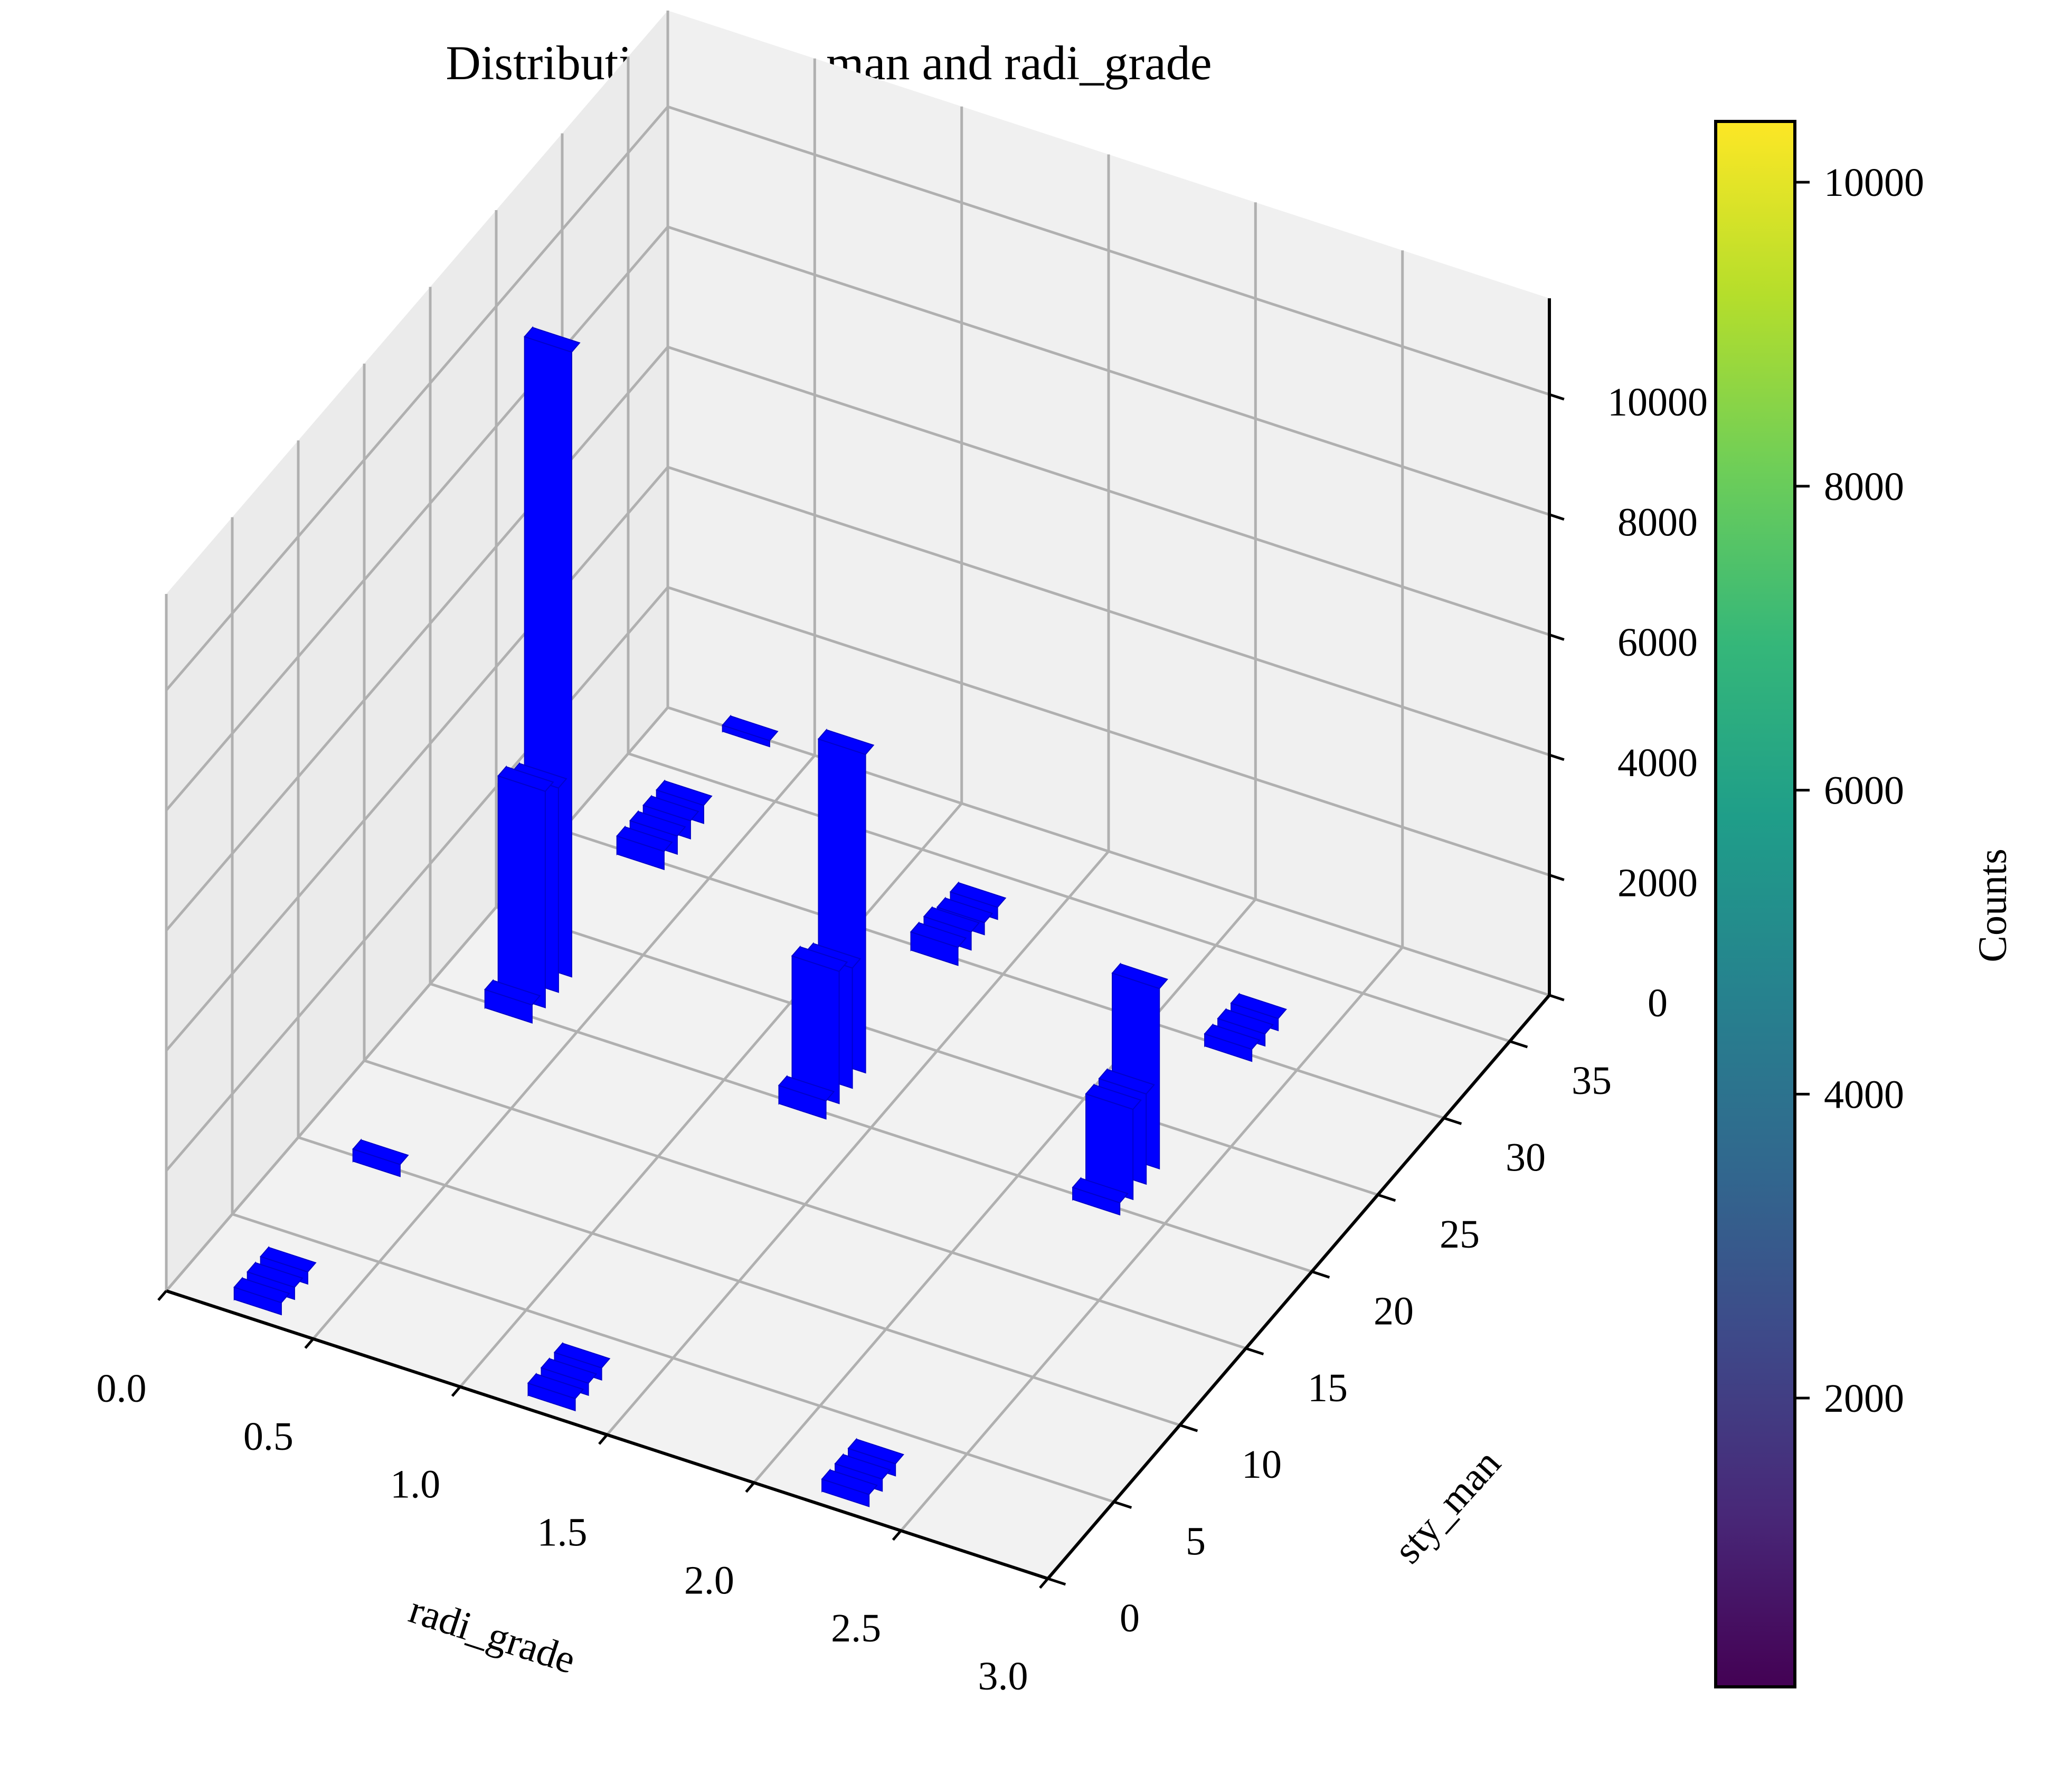 The width and height of the screenshot is (2072, 1765). Describe the element at coordinates (1592, 1081) in the screenshot. I see `y-tick-label: 35` at that location.